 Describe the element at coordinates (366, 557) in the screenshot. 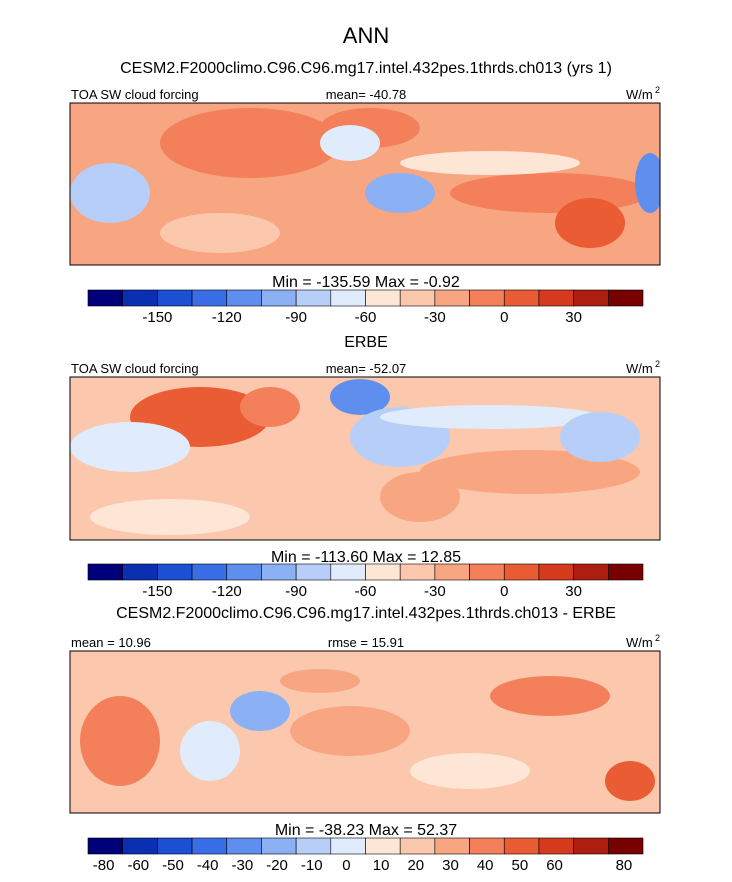

I see `stats: Min = -113.60 Max = 12.85` at that location.